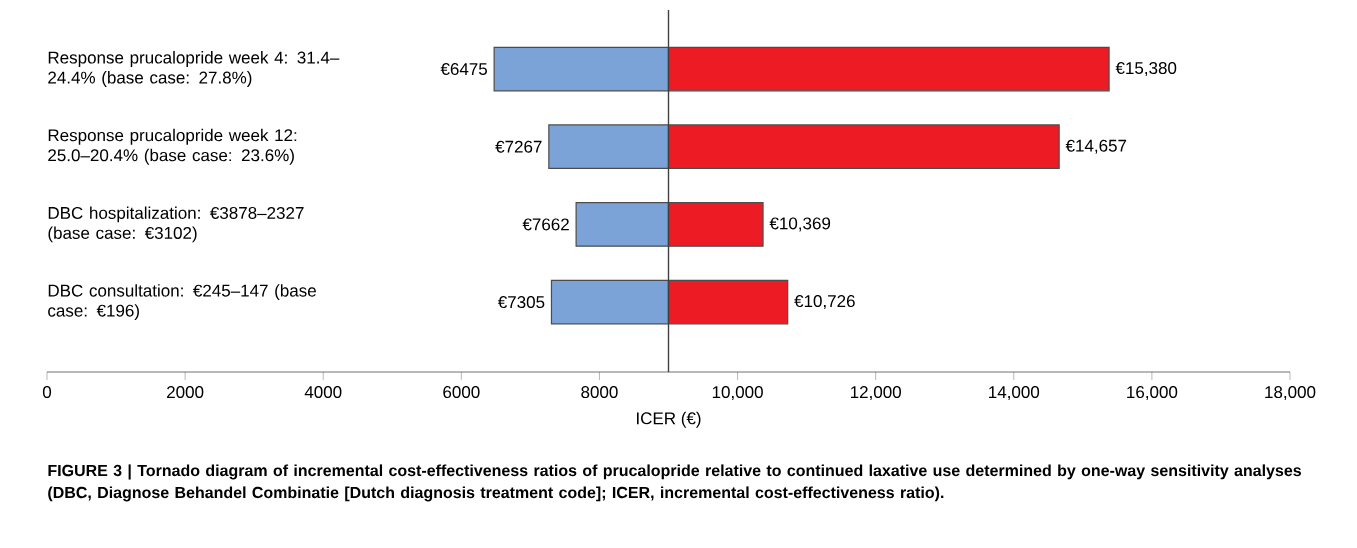 This screenshot has height=548, width=1357. What do you see at coordinates (464, 69) in the screenshot?
I see `annotation: €6475` at bounding box center [464, 69].